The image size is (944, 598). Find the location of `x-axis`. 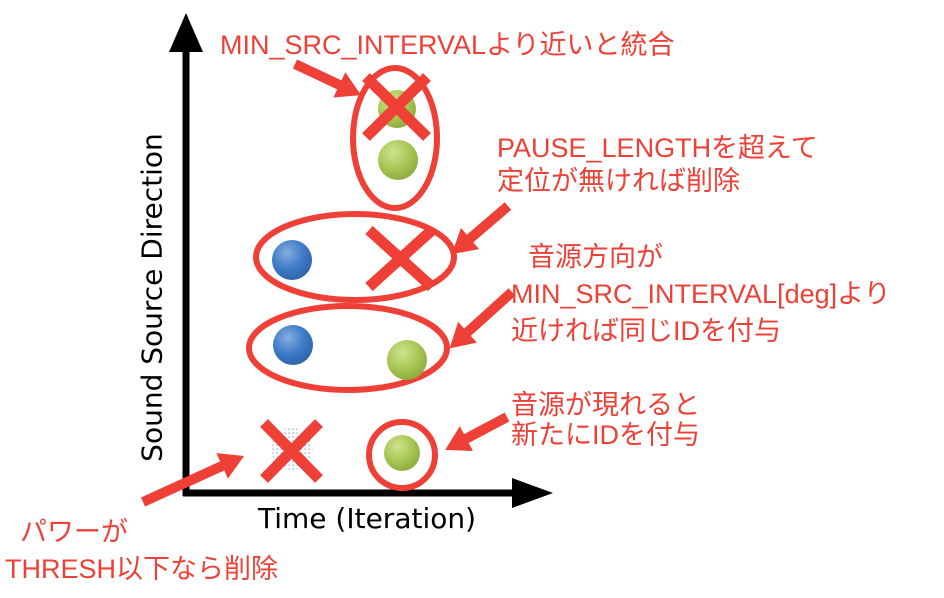

x-axis is located at coordinates (368, 493).